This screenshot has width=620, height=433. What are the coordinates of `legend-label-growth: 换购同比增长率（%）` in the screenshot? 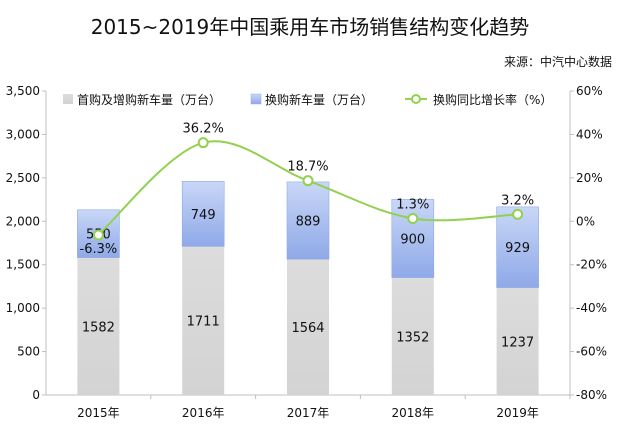 It's located at (492, 99).